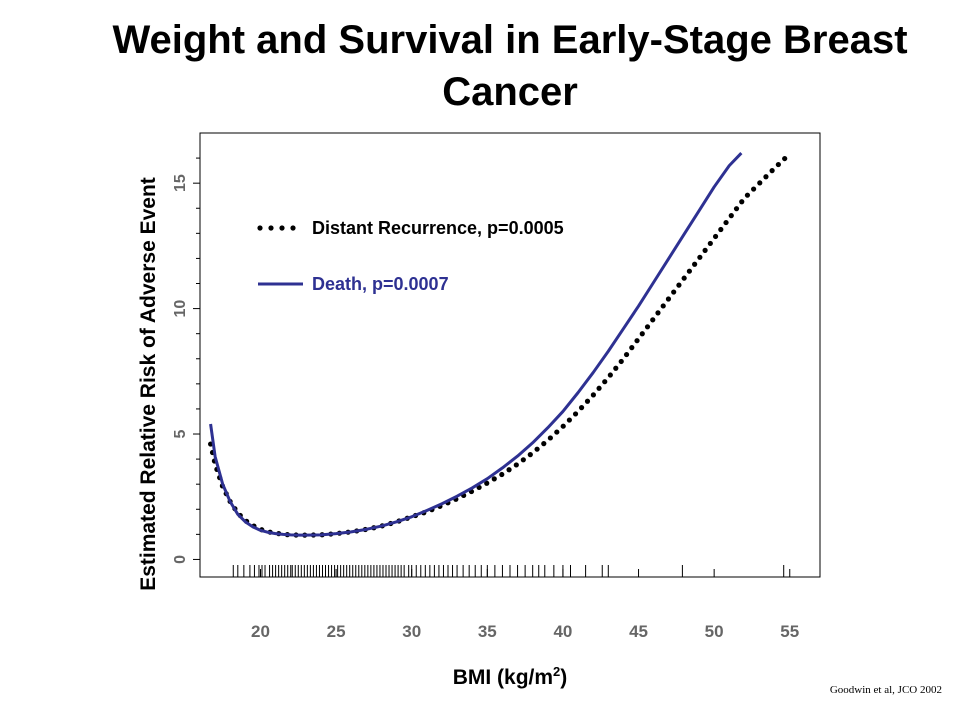 The width and height of the screenshot is (960, 720). I want to click on x-tick-label: 45, so click(638, 631).